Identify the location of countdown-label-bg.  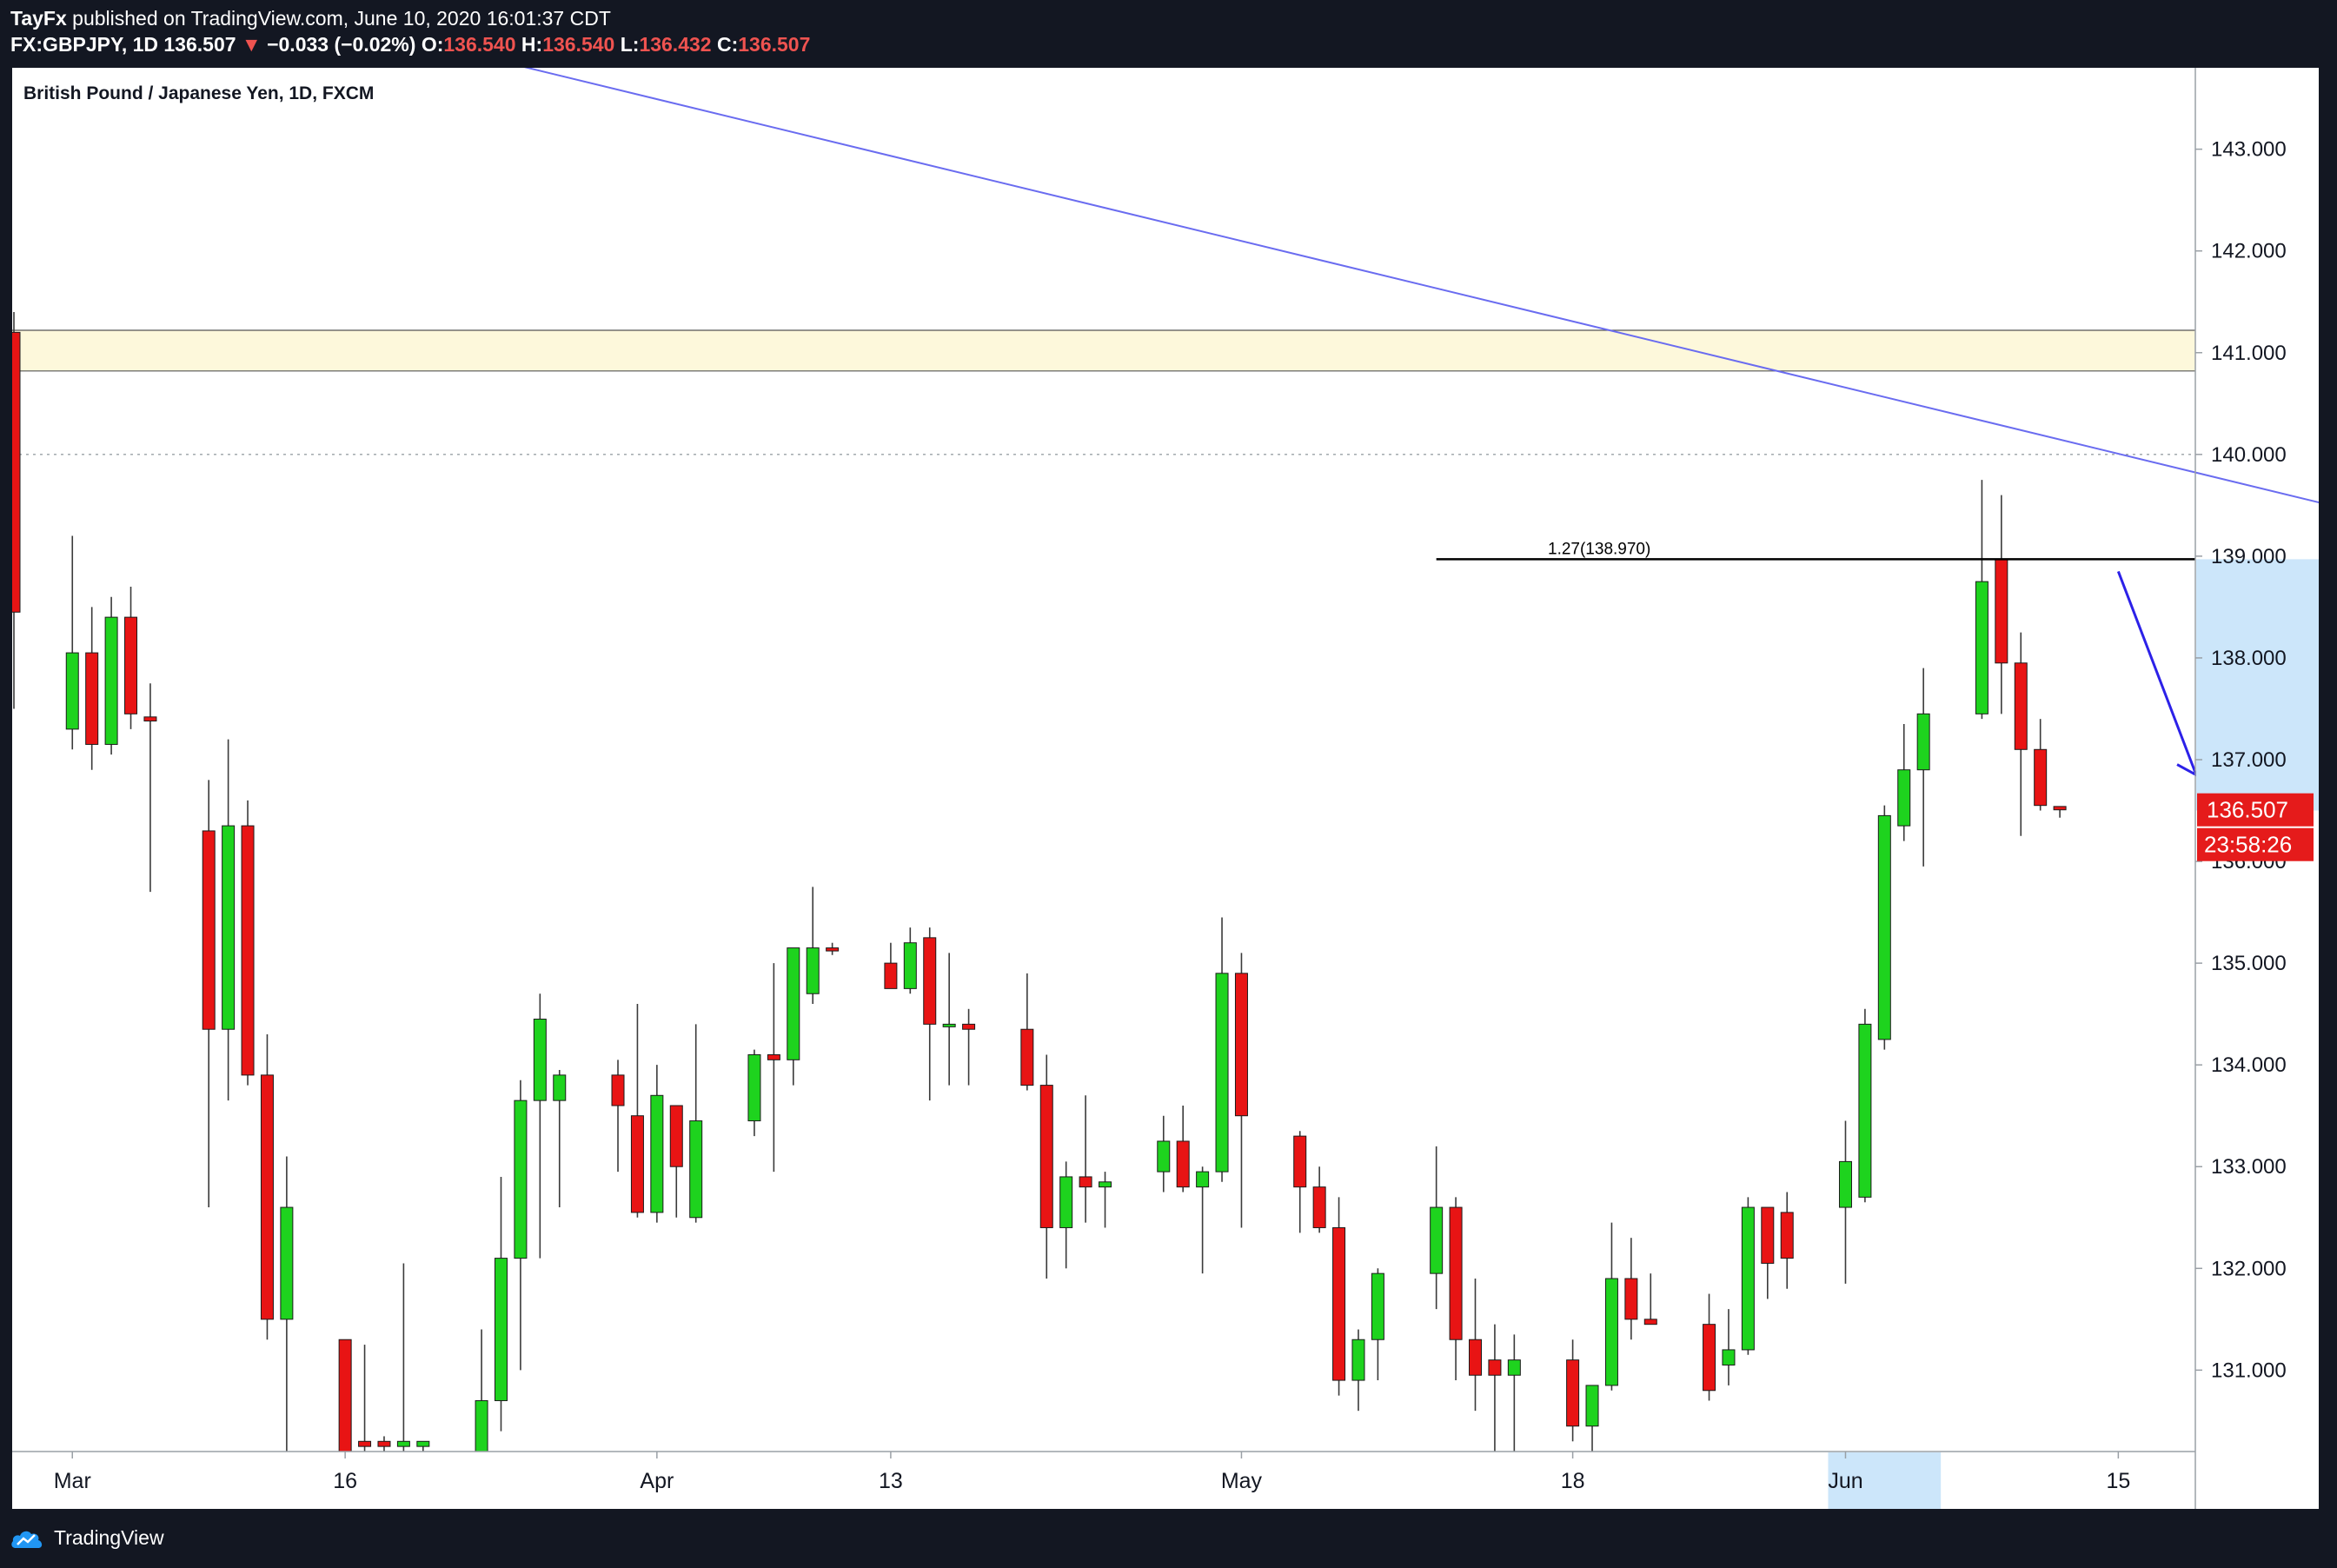
(2255, 844).